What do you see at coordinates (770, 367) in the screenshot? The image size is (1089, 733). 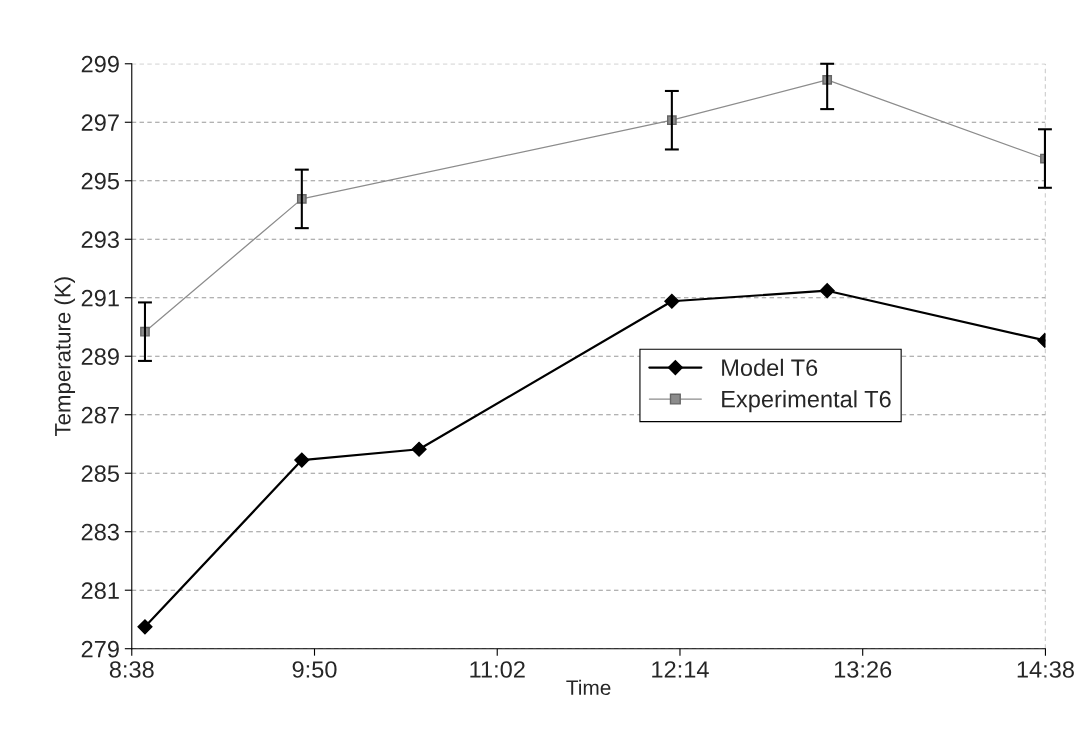 I see `legend-label: Model T6` at bounding box center [770, 367].